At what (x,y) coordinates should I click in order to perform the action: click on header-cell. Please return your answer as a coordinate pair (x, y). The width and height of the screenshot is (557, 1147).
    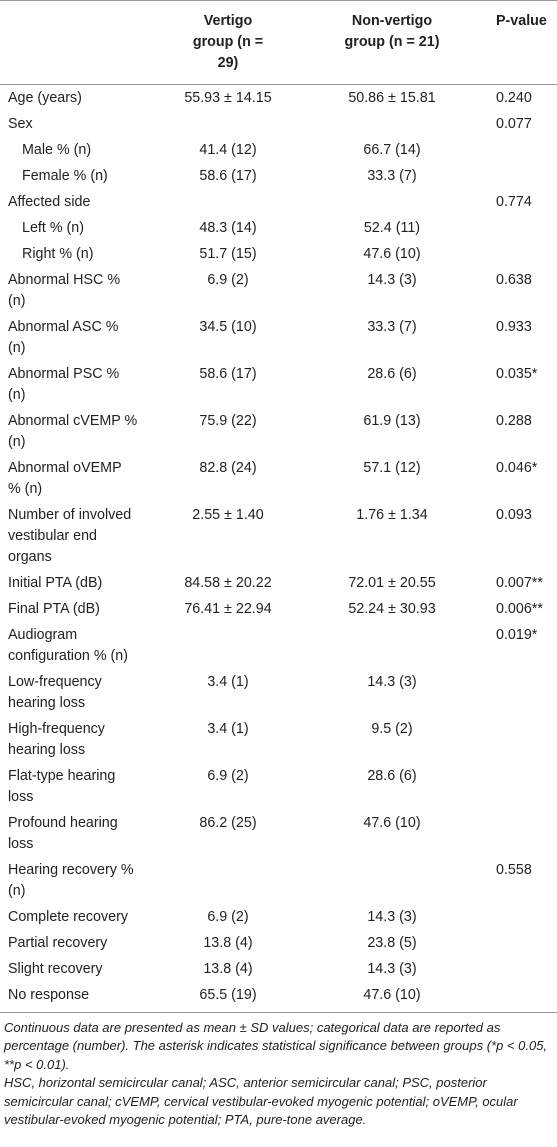
    Looking at the image, I should click on (76, 43).